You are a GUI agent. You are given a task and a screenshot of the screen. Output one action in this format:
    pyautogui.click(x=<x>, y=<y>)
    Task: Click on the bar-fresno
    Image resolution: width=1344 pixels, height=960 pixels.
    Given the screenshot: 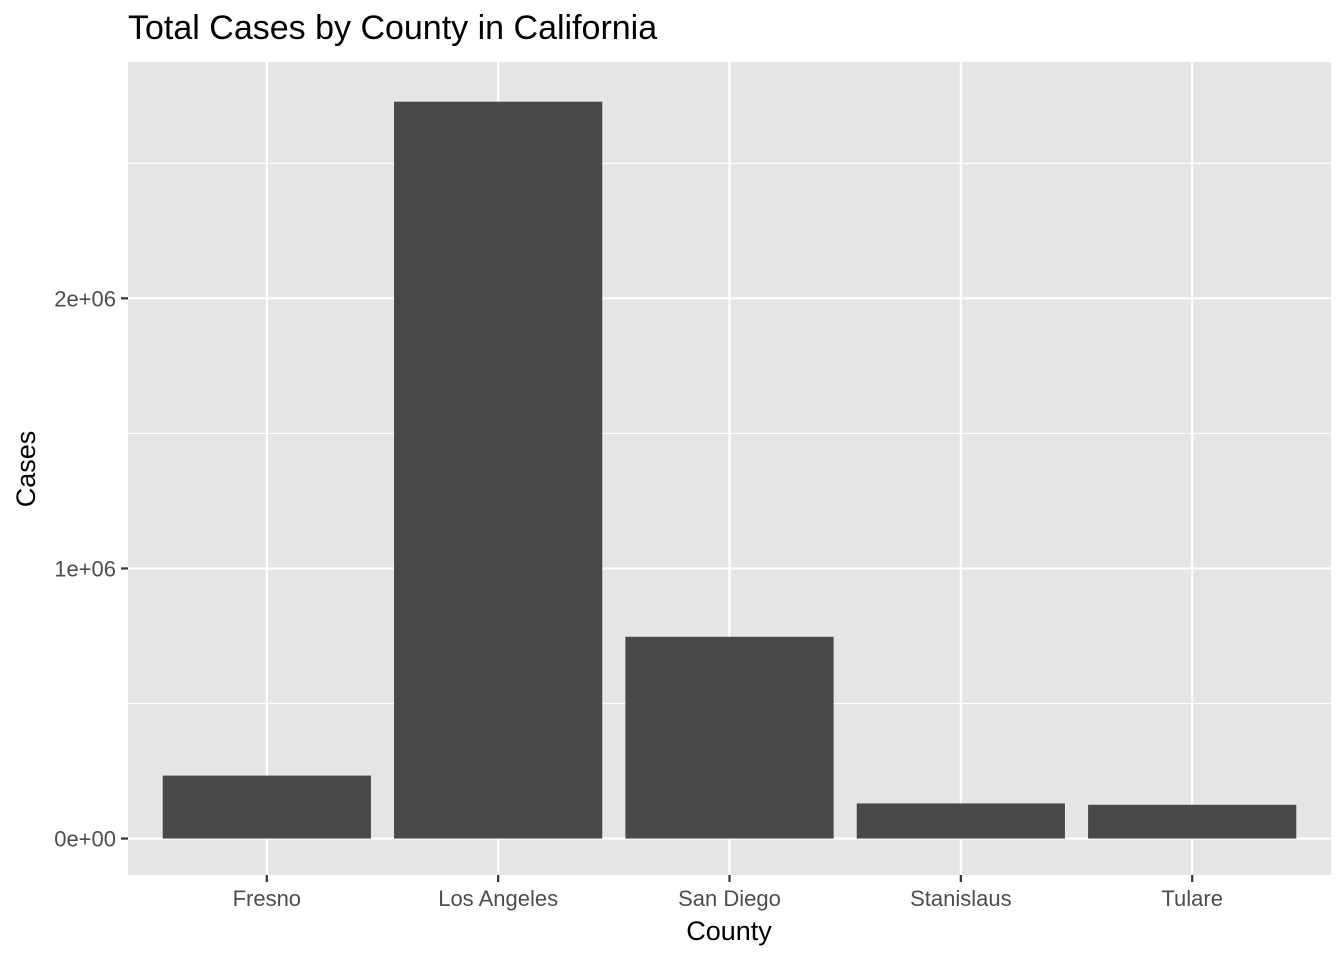 What is the action you would take?
    pyautogui.click(x=266, y=807)
    